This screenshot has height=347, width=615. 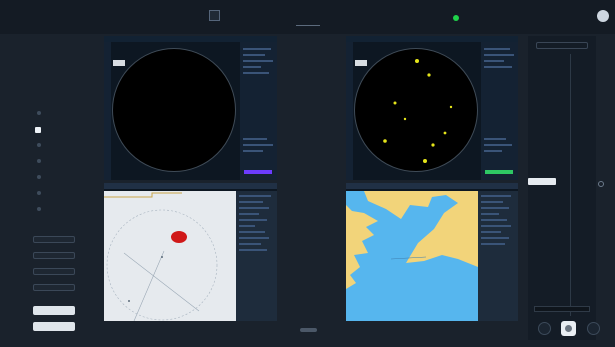 What do you see at coordinates (107, 111) in the screenshot?
I see `radar-left-info-strip` at bounding box center [107, 111].